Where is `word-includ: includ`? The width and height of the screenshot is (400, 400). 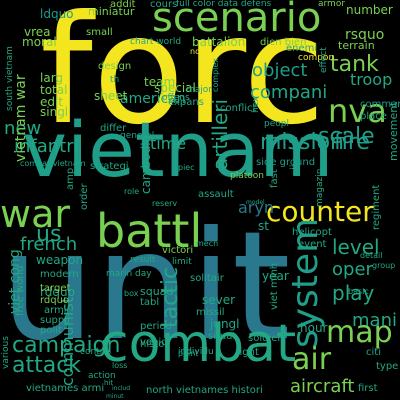
word-includ: includ is located at coordinates (121, 388).